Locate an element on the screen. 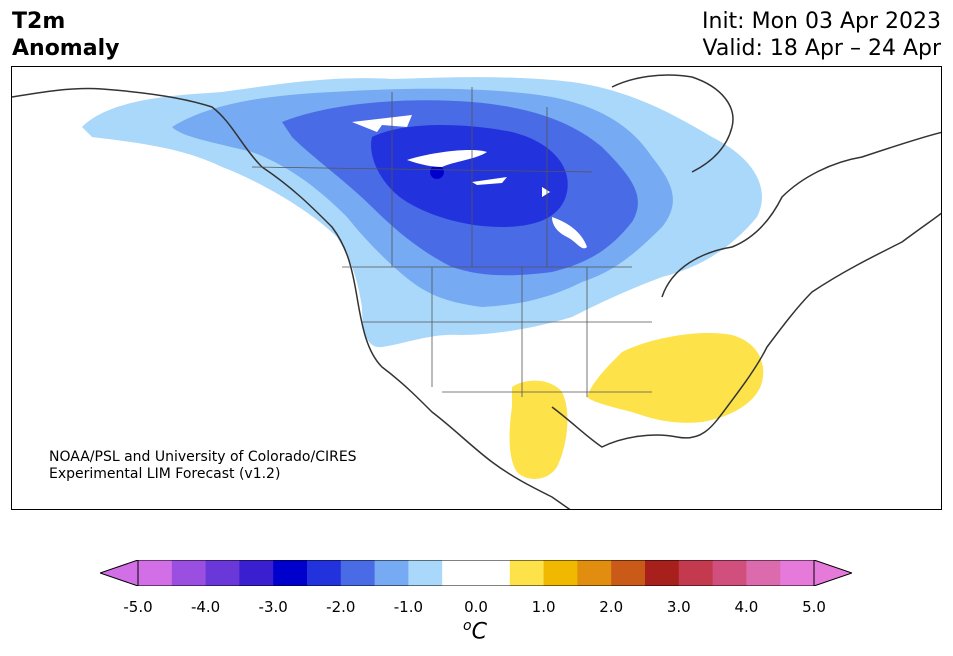 Image resolution: width=953 pixels, height=656 pixels. map-title: T2m Anomaly is located at coordinates (65, 35).